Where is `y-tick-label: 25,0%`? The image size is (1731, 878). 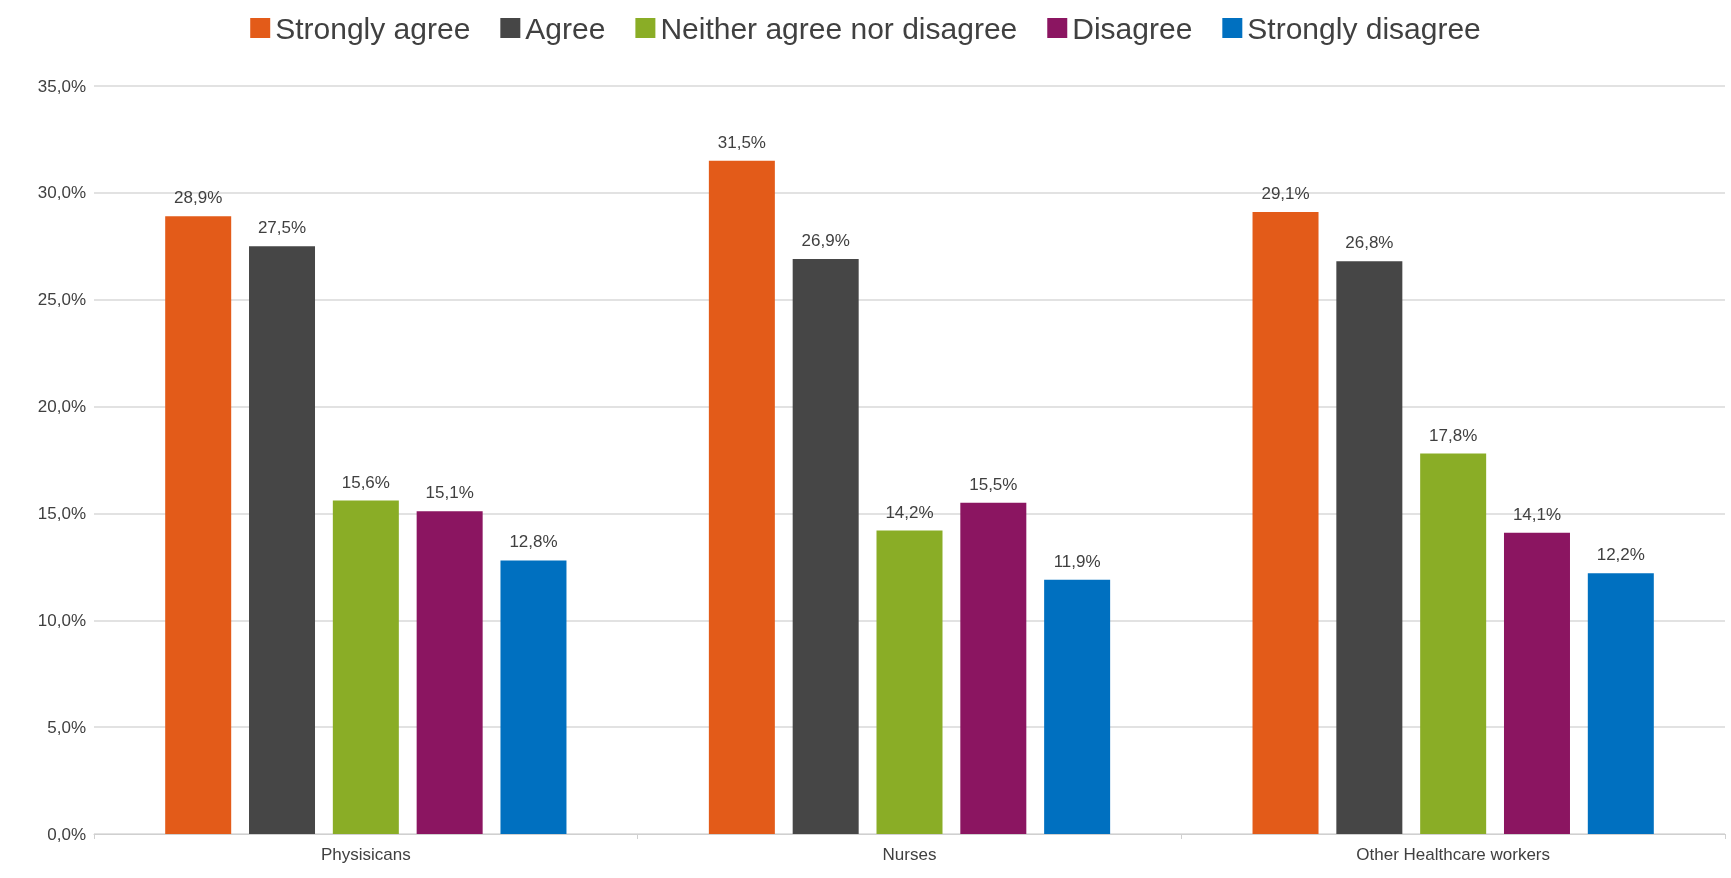 y-tick-label: 25,0% is located at coordinates (61, 300).